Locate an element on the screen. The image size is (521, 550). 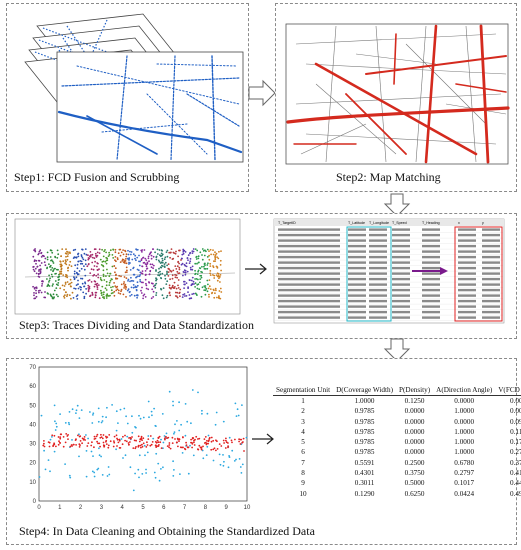
table-cell: 10 is located at coordinates (303, 493).